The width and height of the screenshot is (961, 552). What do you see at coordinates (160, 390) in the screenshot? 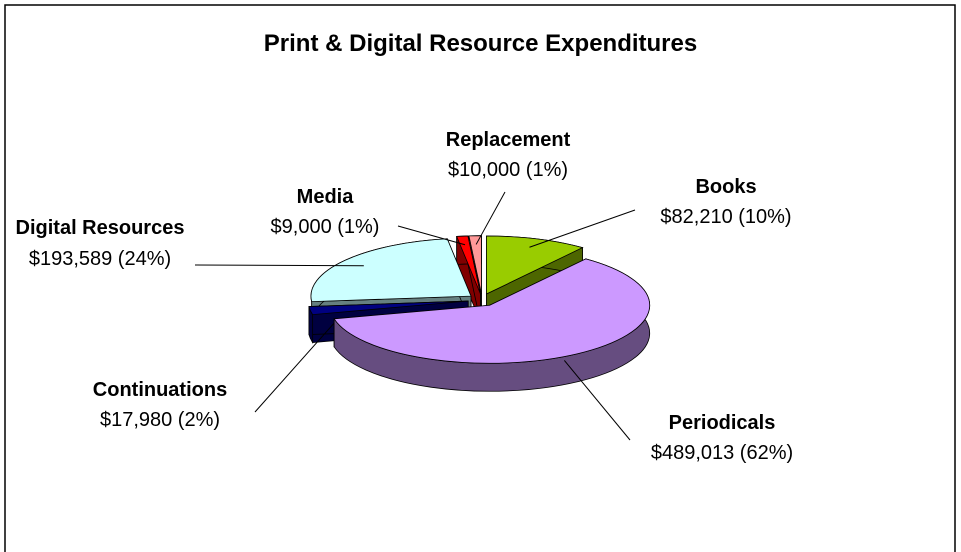
I see `category-name: Continuations` at bounding box center [160, 390].